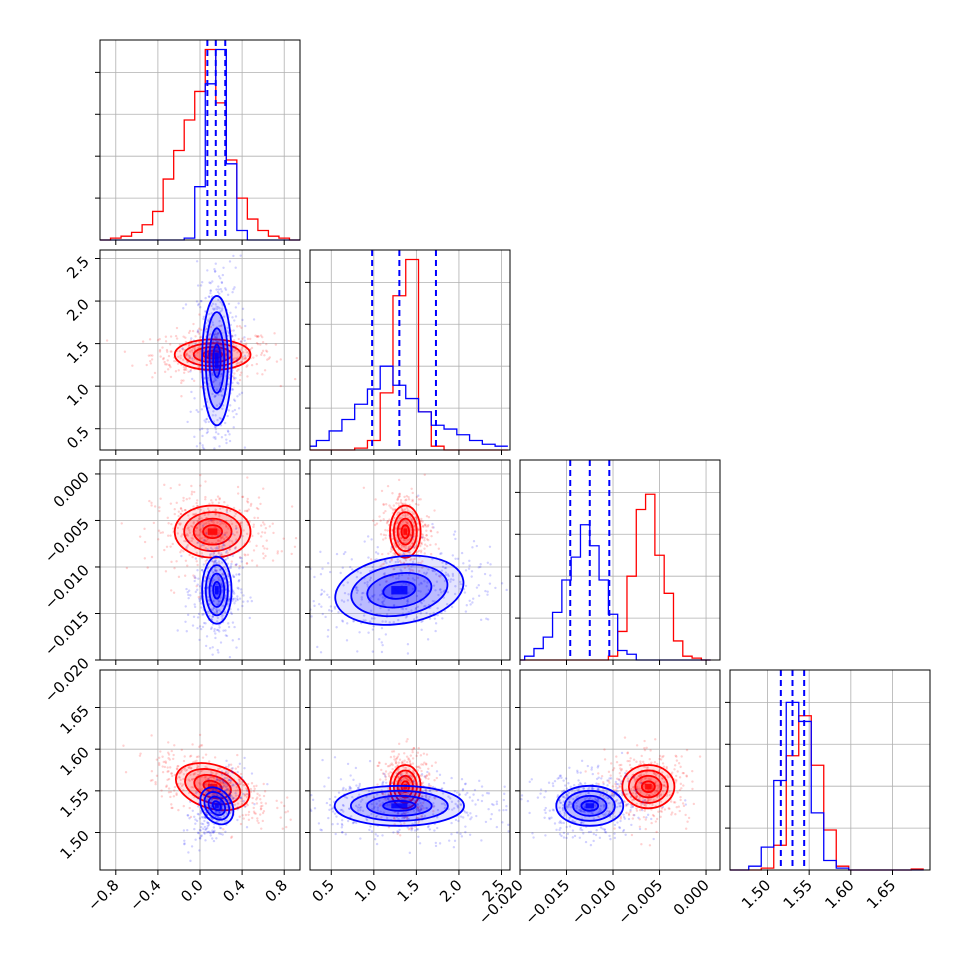 The width and height of the screenshot is (970, 970). What do you see at coordinates (648, 786) in the screenshot?
I see `contour-red` at bounding box center [648, 786].